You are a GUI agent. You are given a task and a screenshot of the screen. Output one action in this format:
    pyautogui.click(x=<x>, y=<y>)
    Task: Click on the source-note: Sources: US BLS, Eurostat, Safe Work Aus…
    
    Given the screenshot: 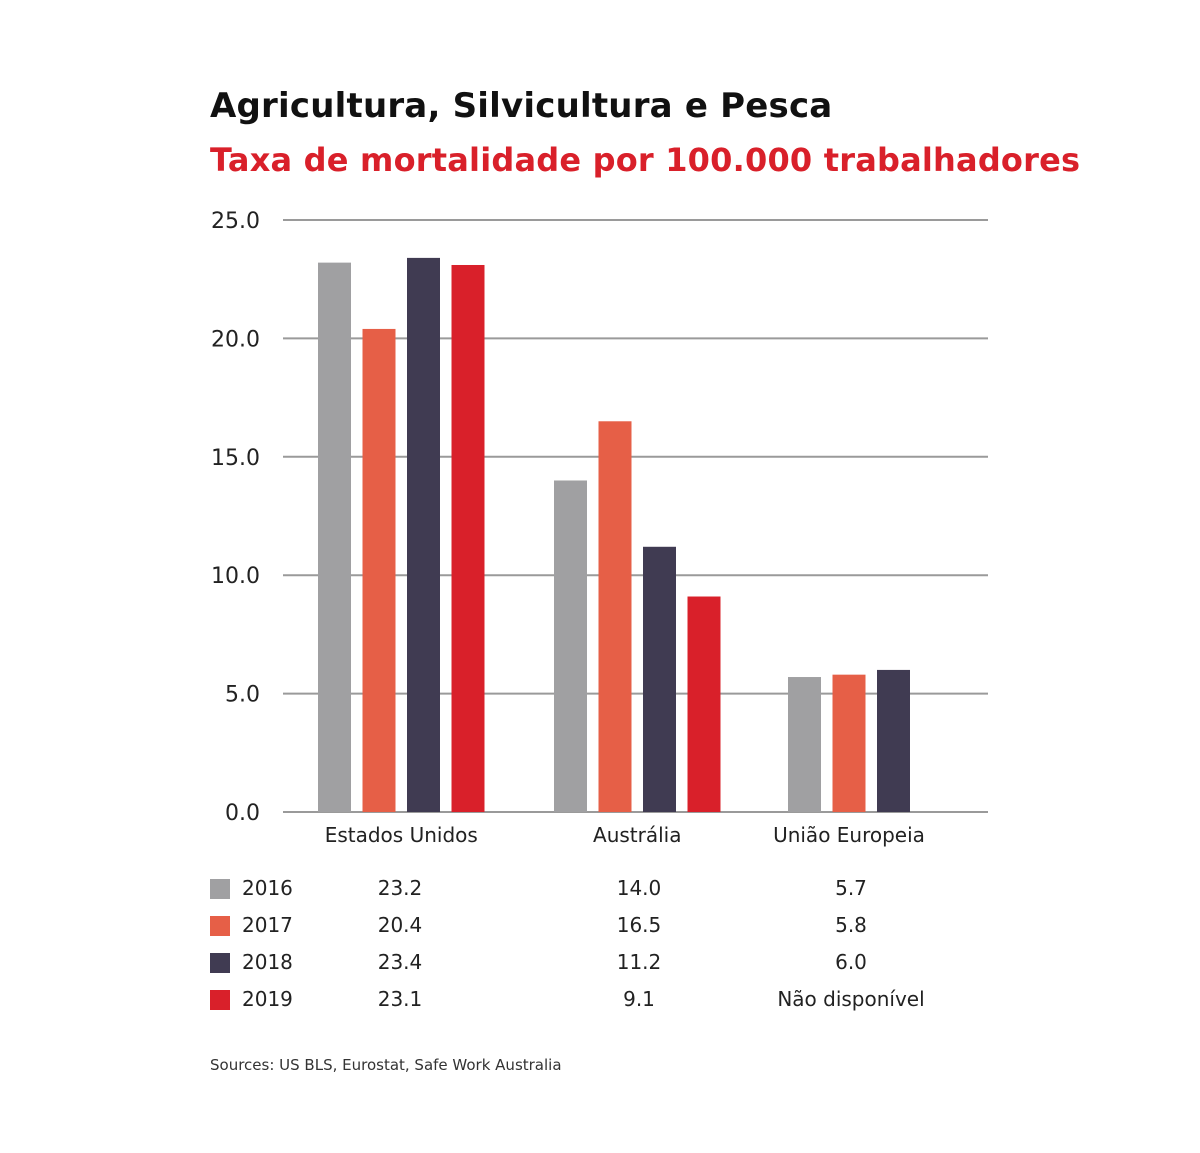 What is the action you would take?
    pyautogui.click(x=386, y=1065)
    